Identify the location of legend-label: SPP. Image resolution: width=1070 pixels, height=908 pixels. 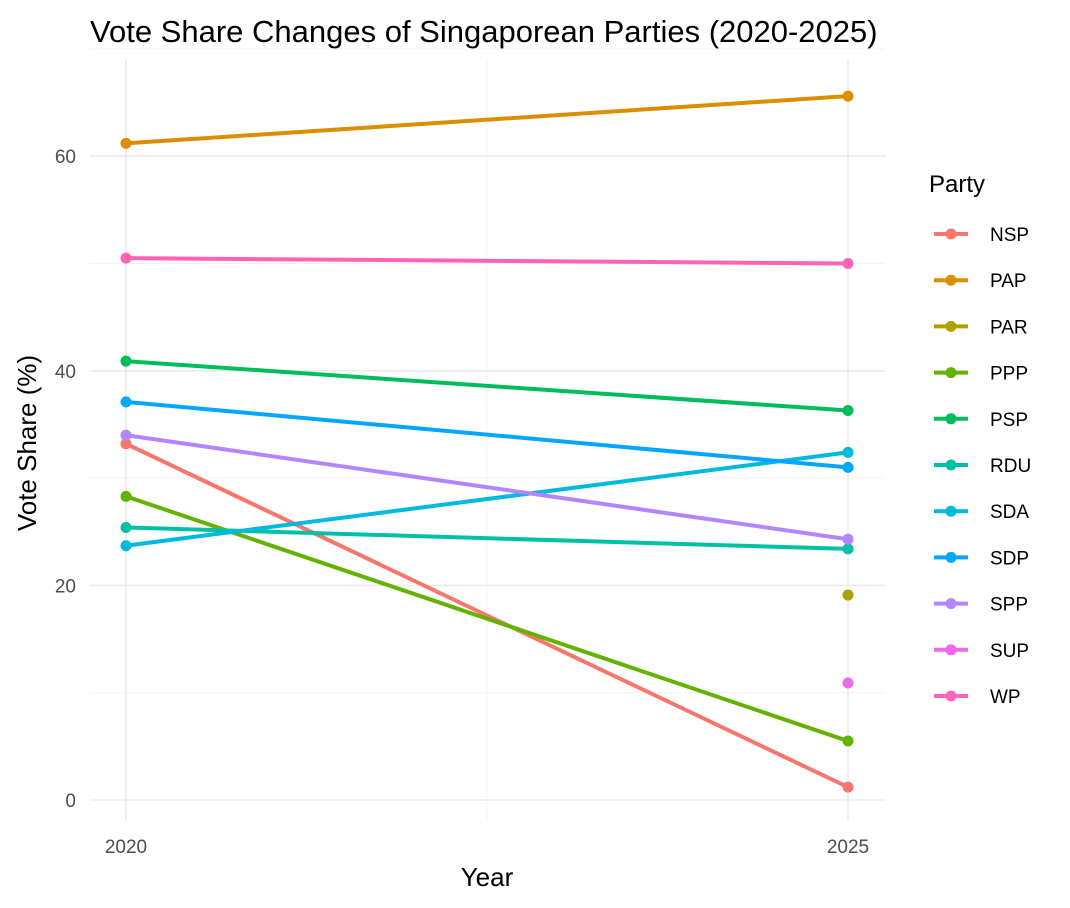
(1009, 605).